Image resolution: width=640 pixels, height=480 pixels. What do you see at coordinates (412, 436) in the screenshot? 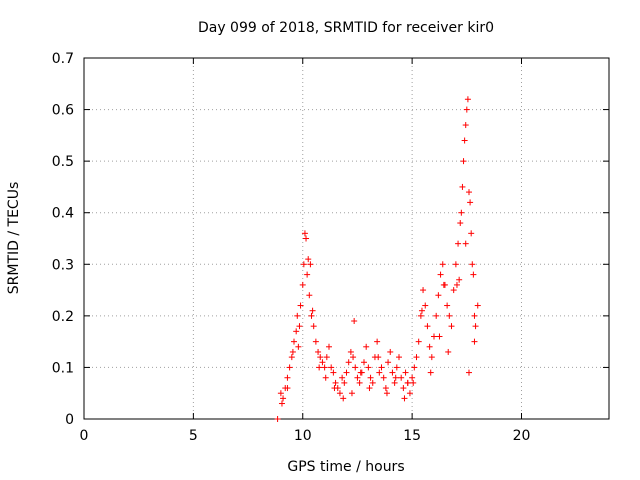
I see `x-tick-label: 15` at bounding box center [412, 436].